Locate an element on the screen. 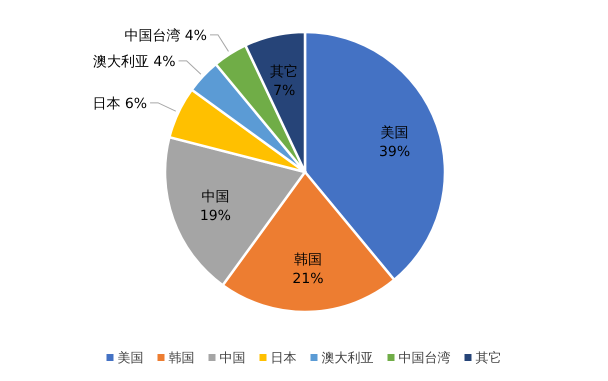 This screenshot has width=608, height=381. legend-label: 中国 is located at coordinates (233, 358).